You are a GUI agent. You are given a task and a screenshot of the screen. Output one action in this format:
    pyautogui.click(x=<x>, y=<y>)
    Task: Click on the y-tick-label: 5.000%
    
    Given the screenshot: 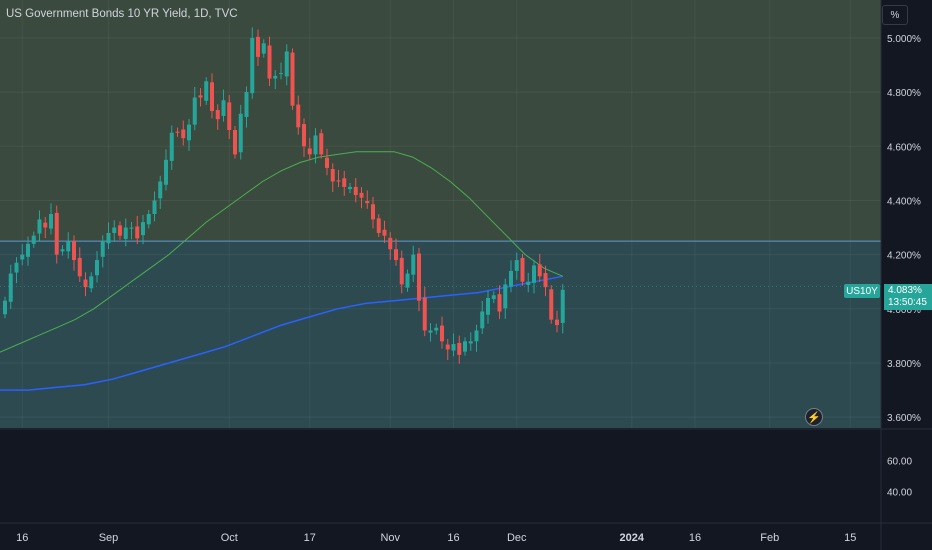 What is the action you would take?
    pyautogui.click(x=904, y=39)
    